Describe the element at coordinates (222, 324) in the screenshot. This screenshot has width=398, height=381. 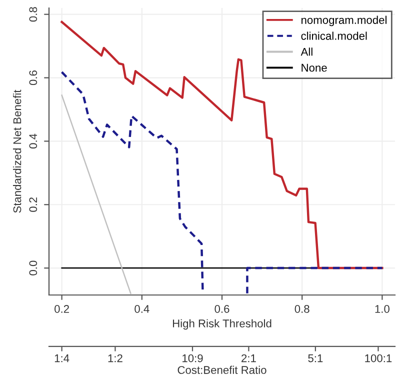
I see `x-axis-title: High Risk Threshold` at that location.